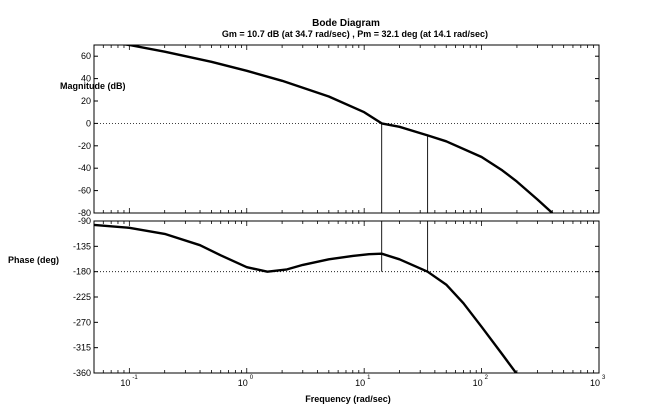  What do you see at coordinates (82, 272) in the screenshot?
I see `ph-y-tick-label: -180` at bounding box center [82, 272].